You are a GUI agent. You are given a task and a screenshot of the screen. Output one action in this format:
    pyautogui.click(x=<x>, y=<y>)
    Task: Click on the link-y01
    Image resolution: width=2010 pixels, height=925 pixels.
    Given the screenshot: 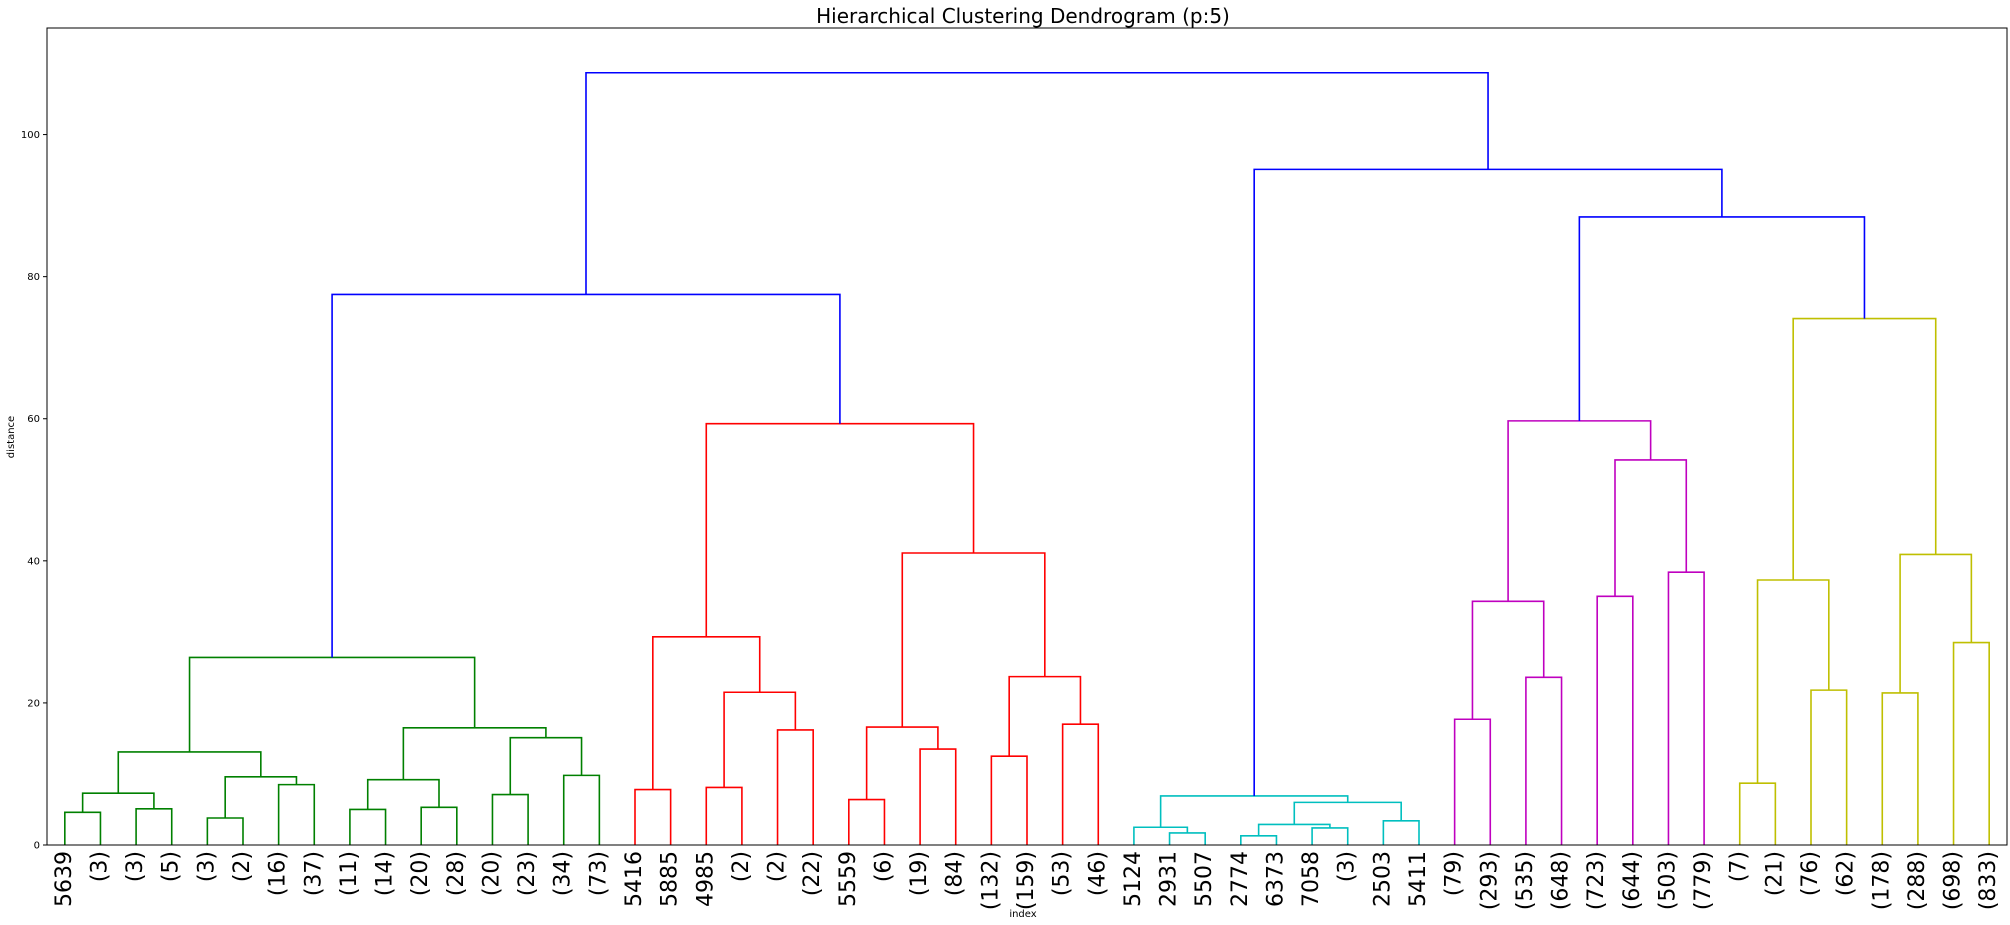 What is the action you would take?
    pyautogui.click(x=1757, y=813)
    